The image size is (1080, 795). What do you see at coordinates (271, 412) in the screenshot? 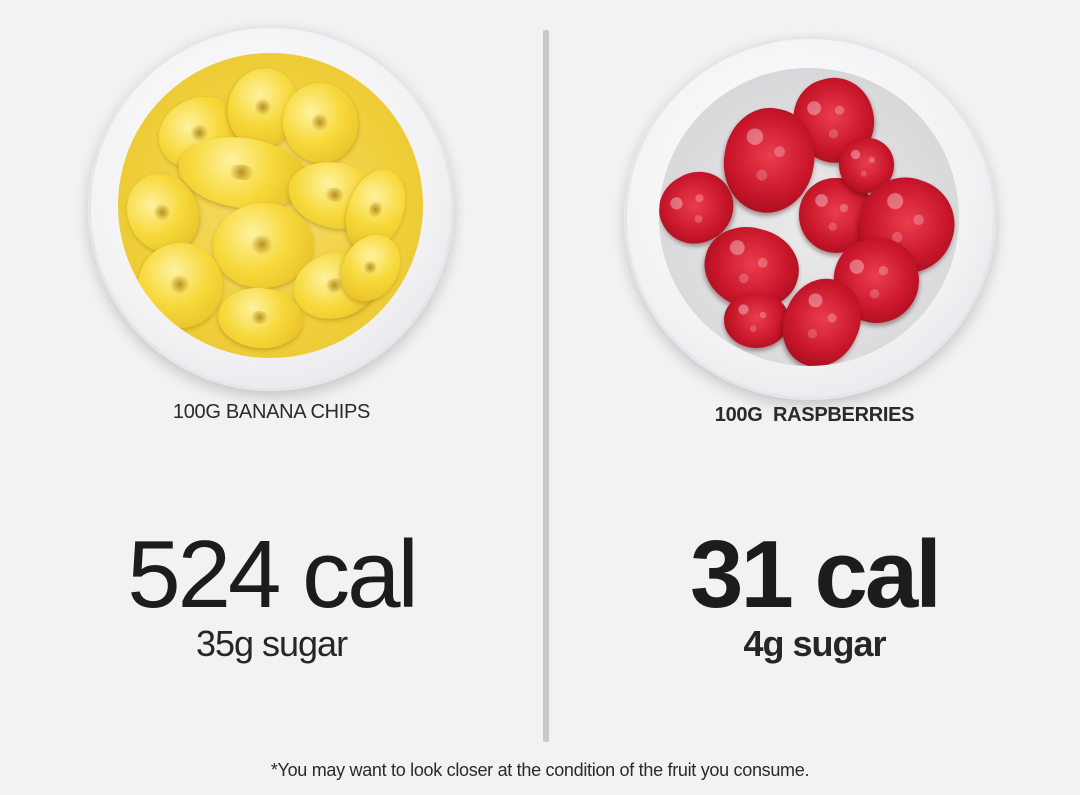
I see `banana-chips-label: 100G BANANA CHIPS` at bounding box center [271, 412].